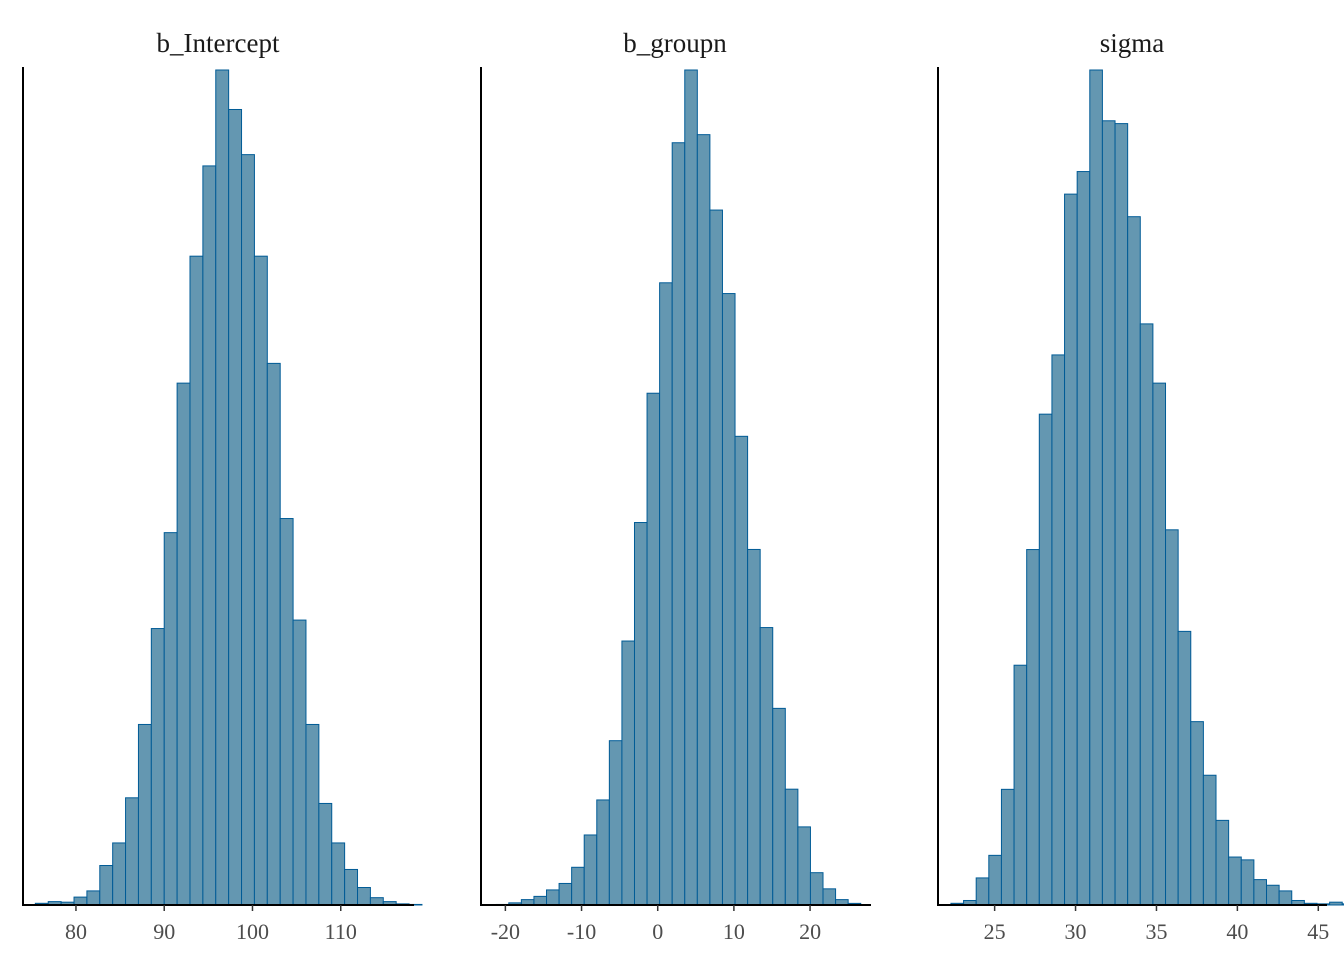 The width and height of the screenshot is (1344, 960). I want to click on x-tick-label: 20, so click(810, 931).